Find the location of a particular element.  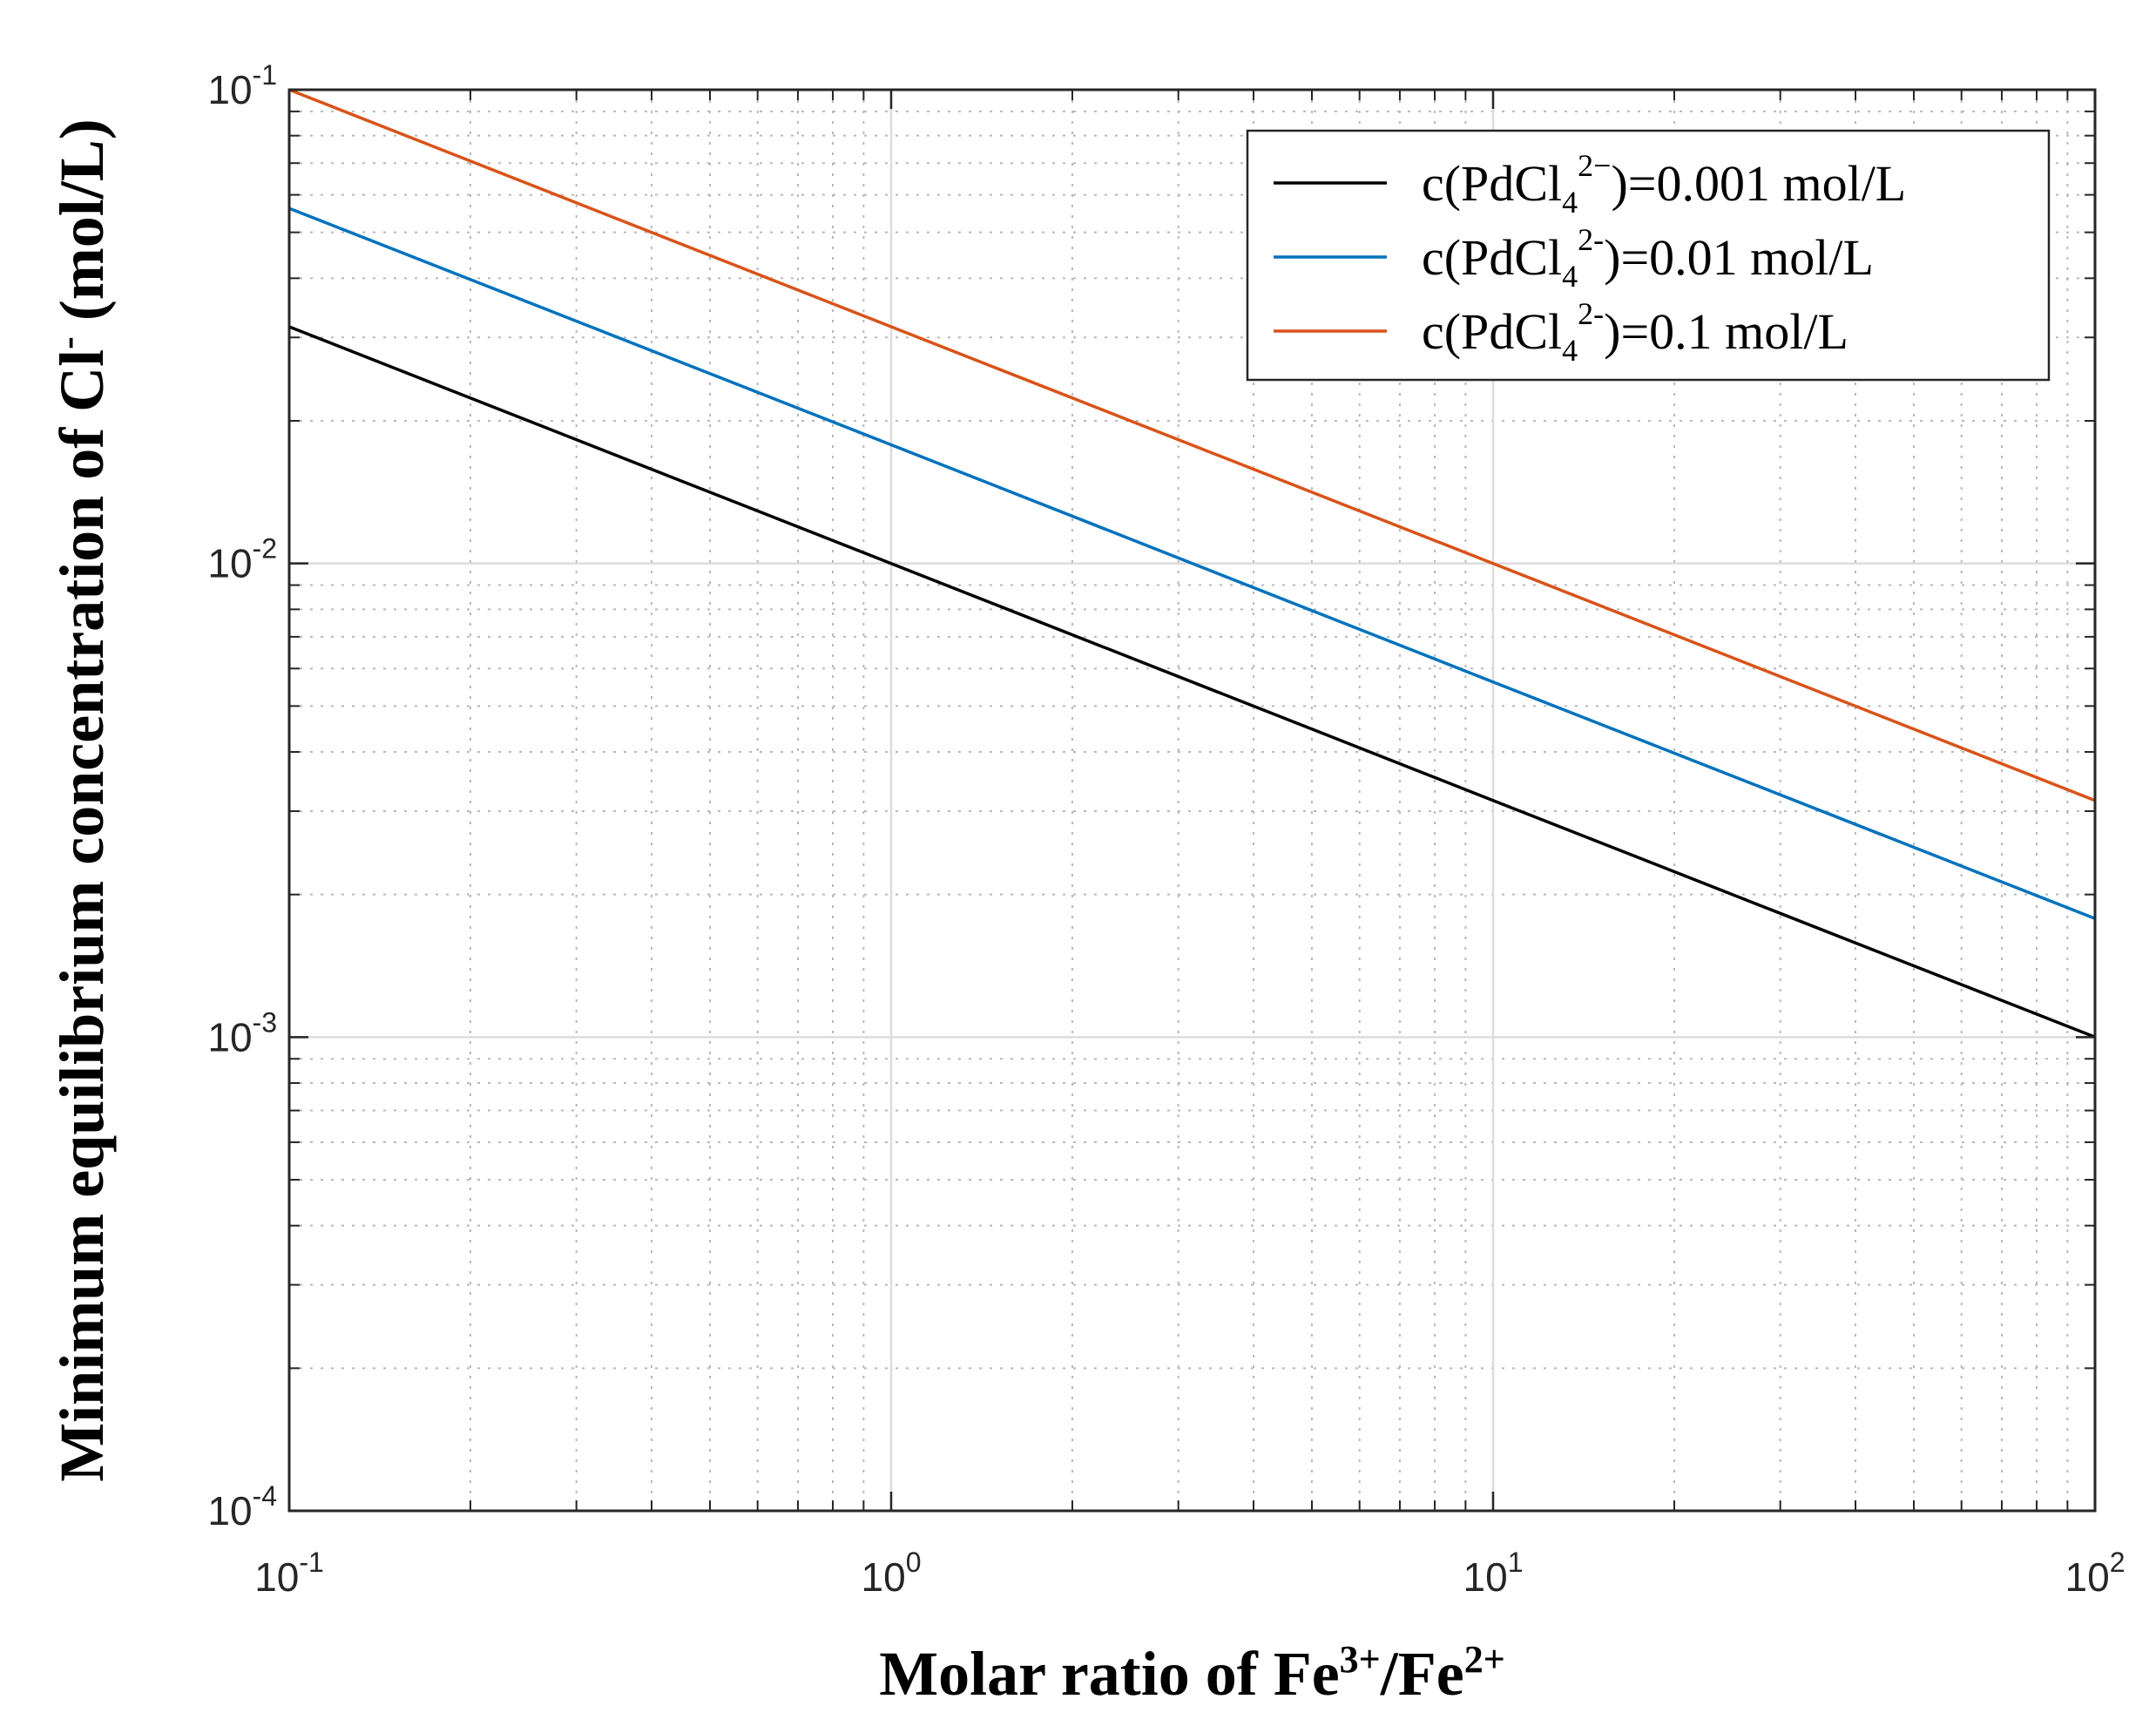

legend-label: c(PdCl42-)=0.01 mol/L is located at coordinates (1648, 258).